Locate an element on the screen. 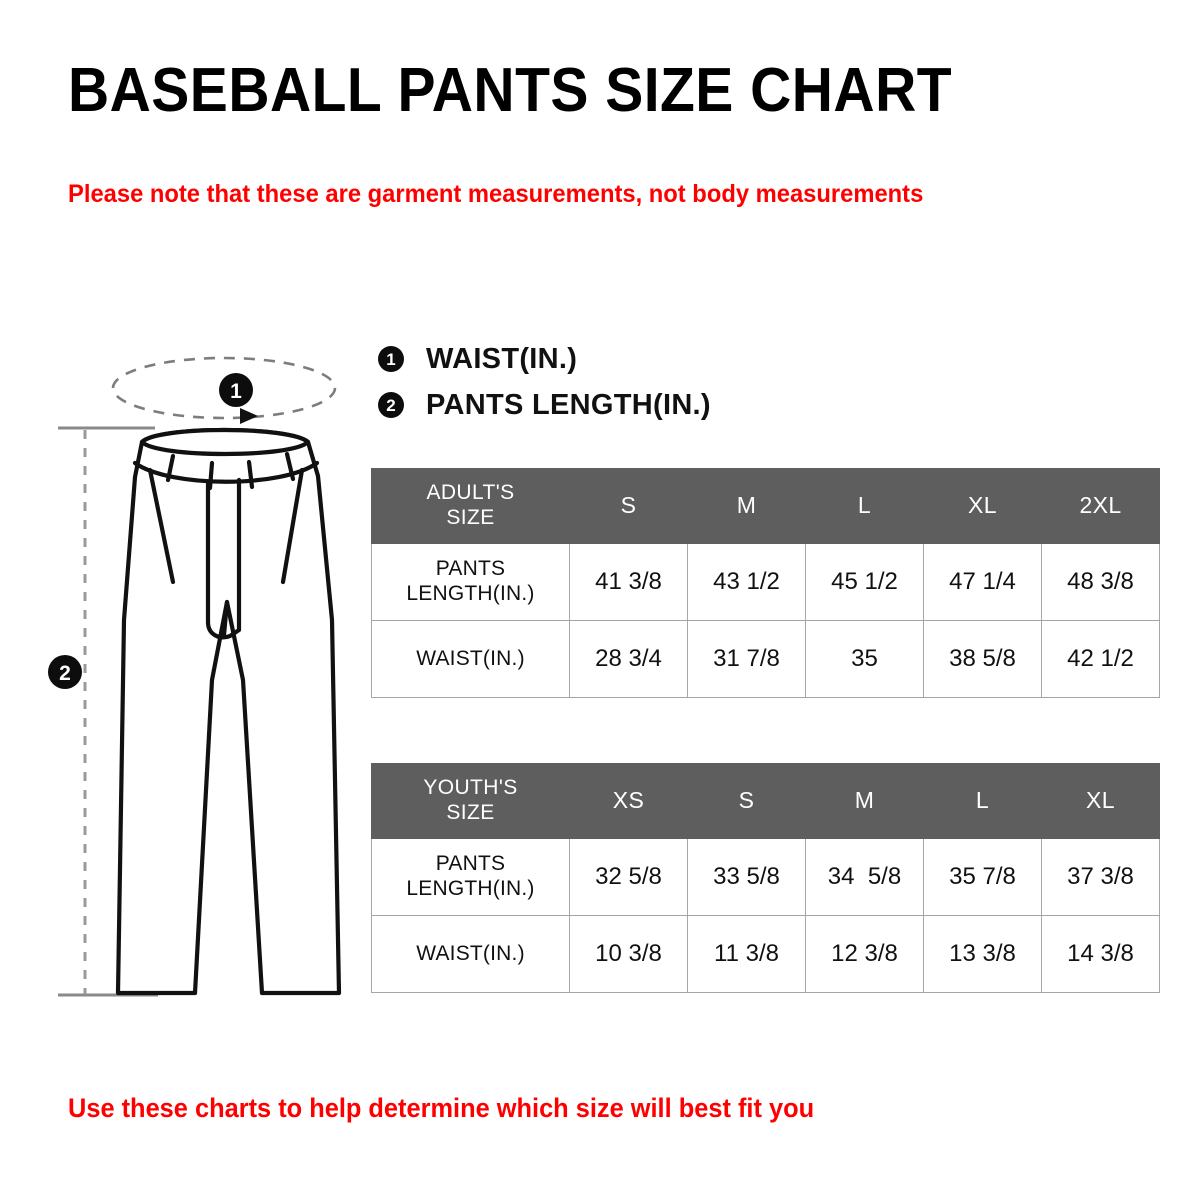 This screenshot has width=1200, height=1200. youth-waist-xs: 10 3/8 is located at coordinates (628, 954).